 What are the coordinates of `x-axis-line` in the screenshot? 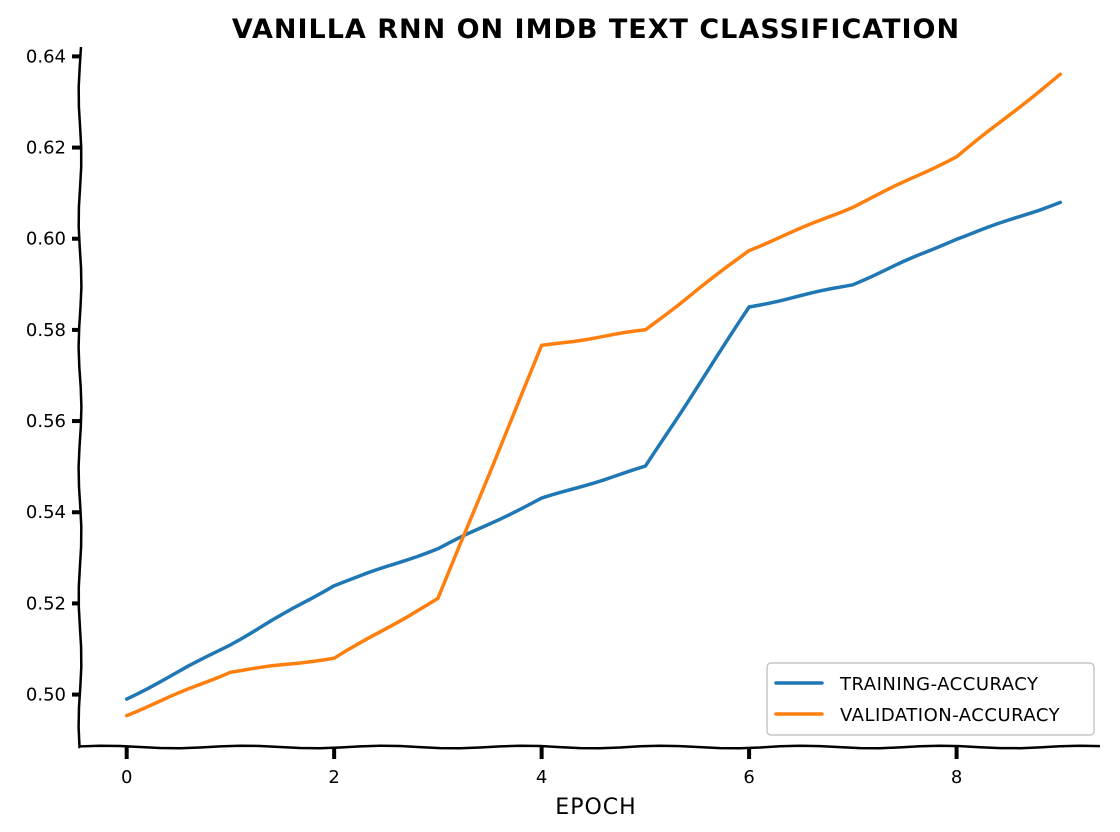 It's located at (589, 747).